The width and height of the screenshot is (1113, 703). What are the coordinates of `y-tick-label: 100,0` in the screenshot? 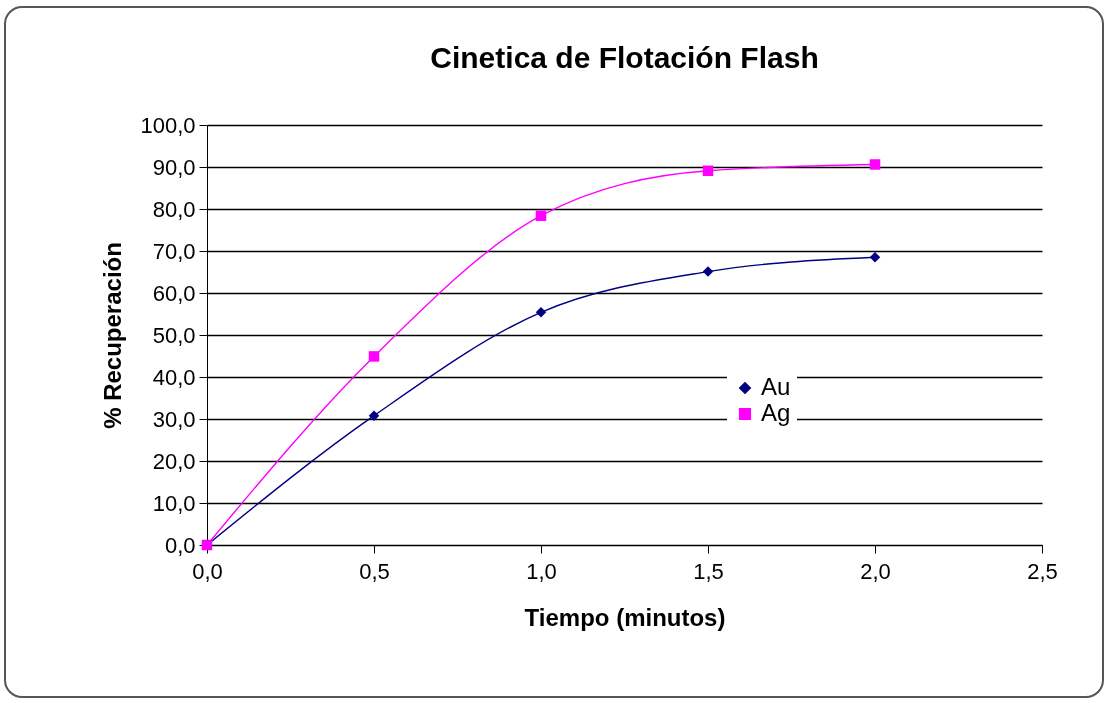 It's located at (168, 125).